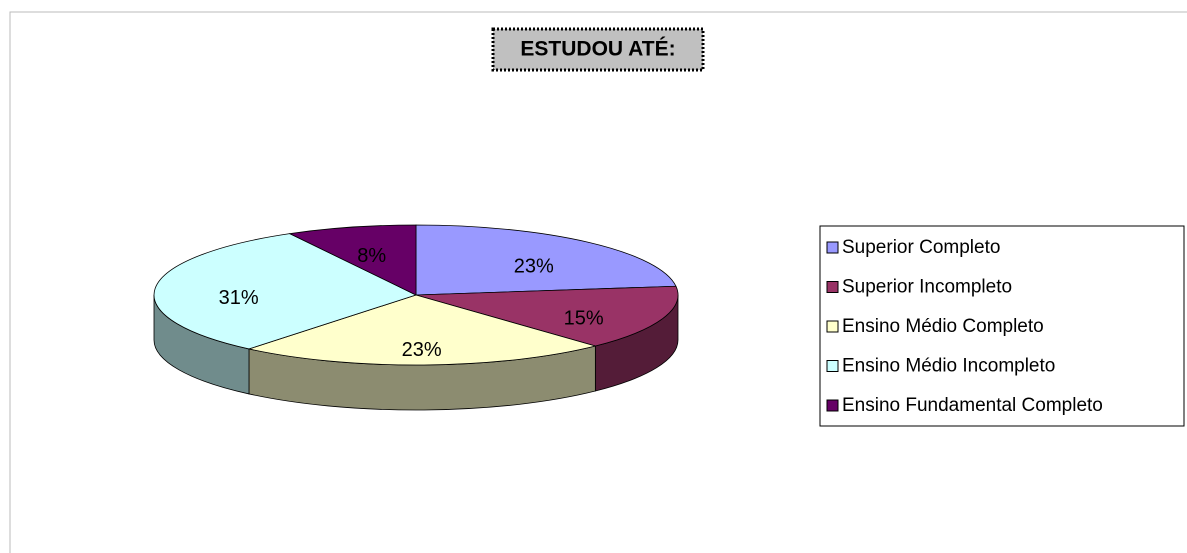 The height and width of the screenshot is (553, 1187). Describe the element at coordinates (371, 256) in the screenshot. I see `data-label: 8%` at that location.